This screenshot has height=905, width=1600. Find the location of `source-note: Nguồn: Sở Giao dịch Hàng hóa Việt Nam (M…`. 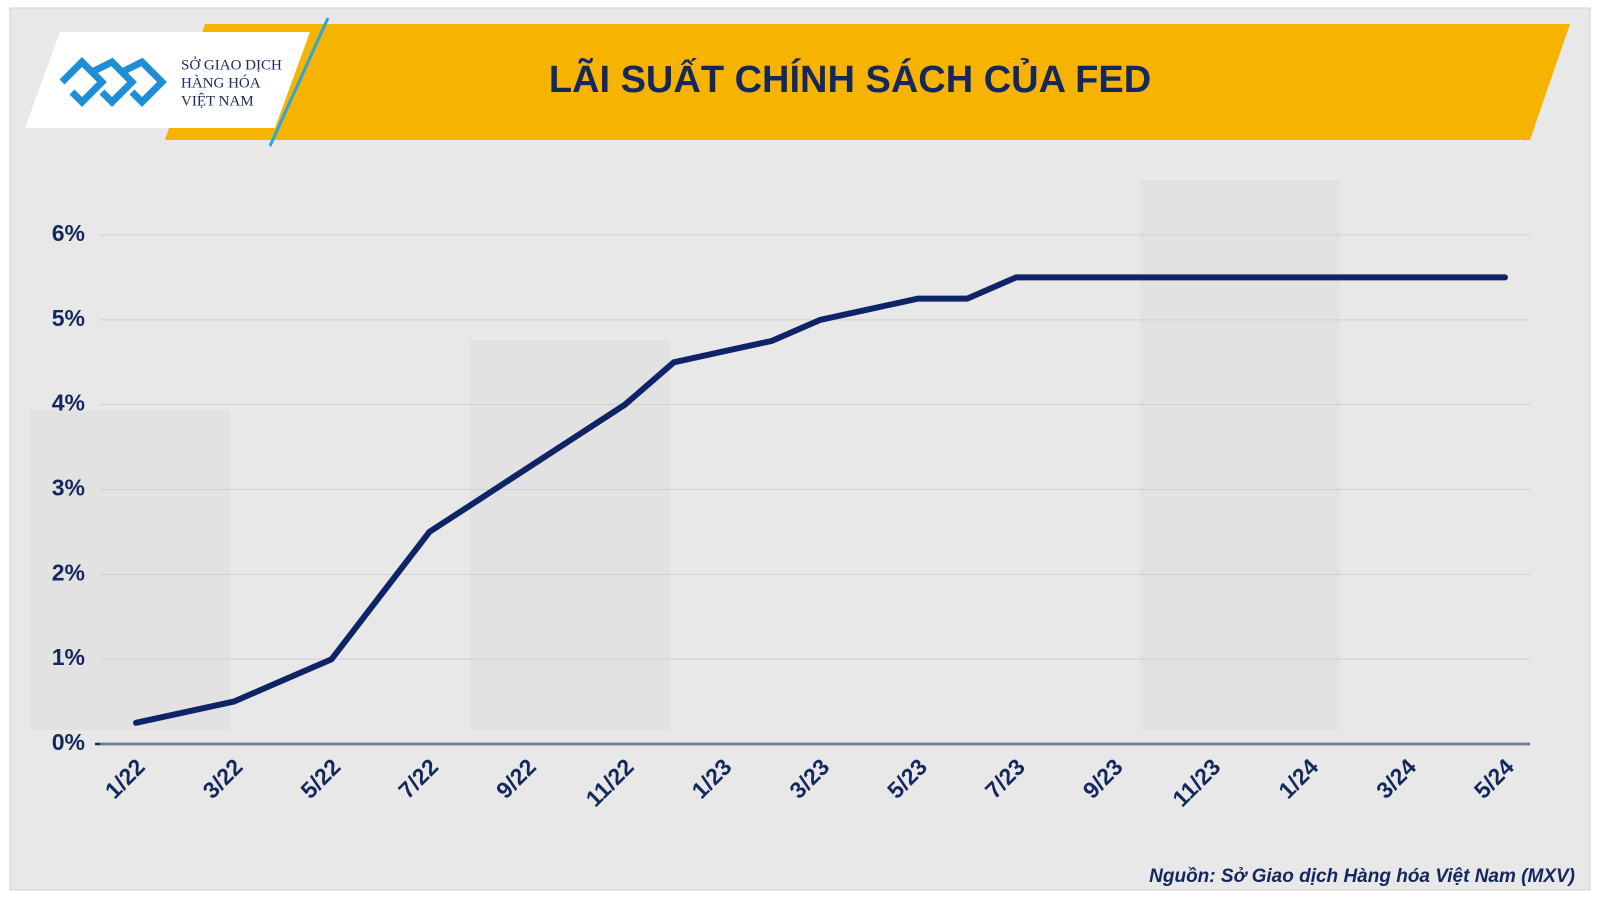

source-note: Nguồn: Sở Giao dịch Hàng hóa Việt Nam (M… is located at coordinates (1362, 876).